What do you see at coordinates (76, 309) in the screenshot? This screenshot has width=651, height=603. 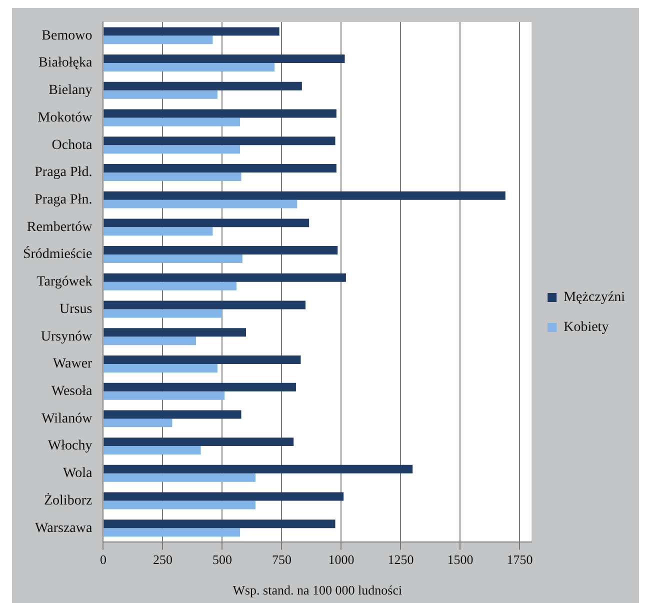 I see `y-tick-label: Ursus` at bounding box center [76, 309].